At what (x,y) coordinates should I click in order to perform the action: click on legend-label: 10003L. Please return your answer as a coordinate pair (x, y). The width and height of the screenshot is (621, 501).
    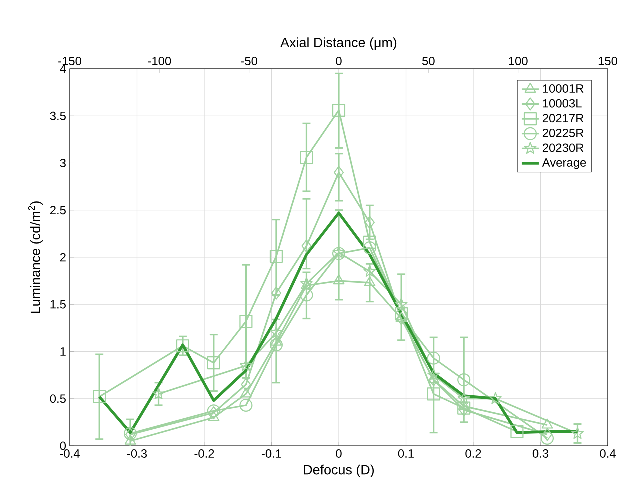
    Looking at the image, I should click on (562, 103).